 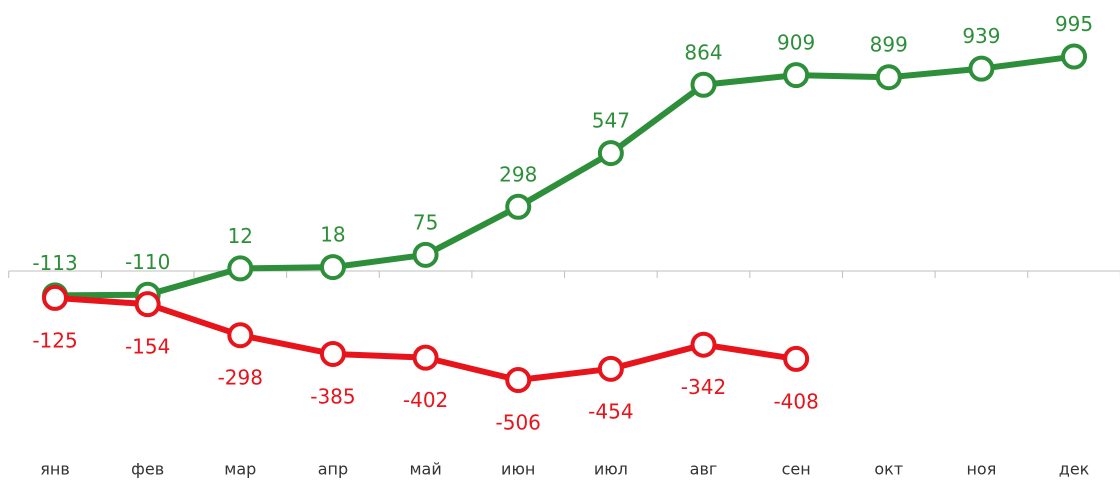 What do you see at coordinates (332, 396) in the screenshot?
I see `value-label: -385` at bounding box center [332, 396].